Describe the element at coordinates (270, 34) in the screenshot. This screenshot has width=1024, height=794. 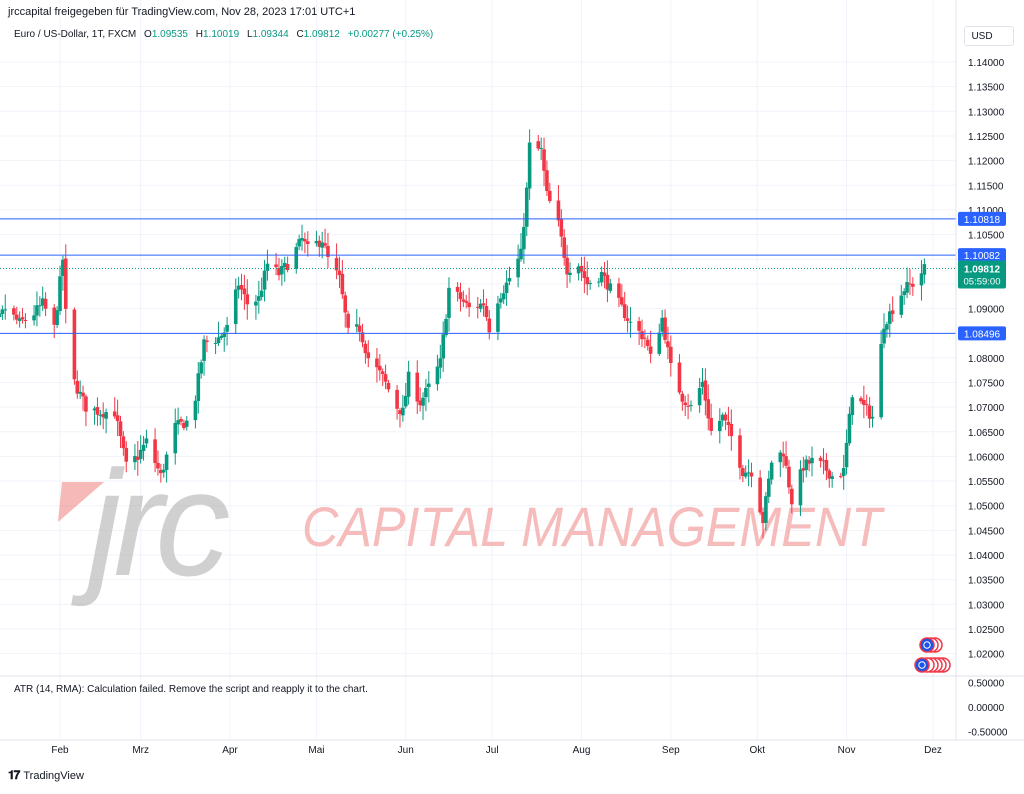
I see `low-value: 1.09344` at that location.